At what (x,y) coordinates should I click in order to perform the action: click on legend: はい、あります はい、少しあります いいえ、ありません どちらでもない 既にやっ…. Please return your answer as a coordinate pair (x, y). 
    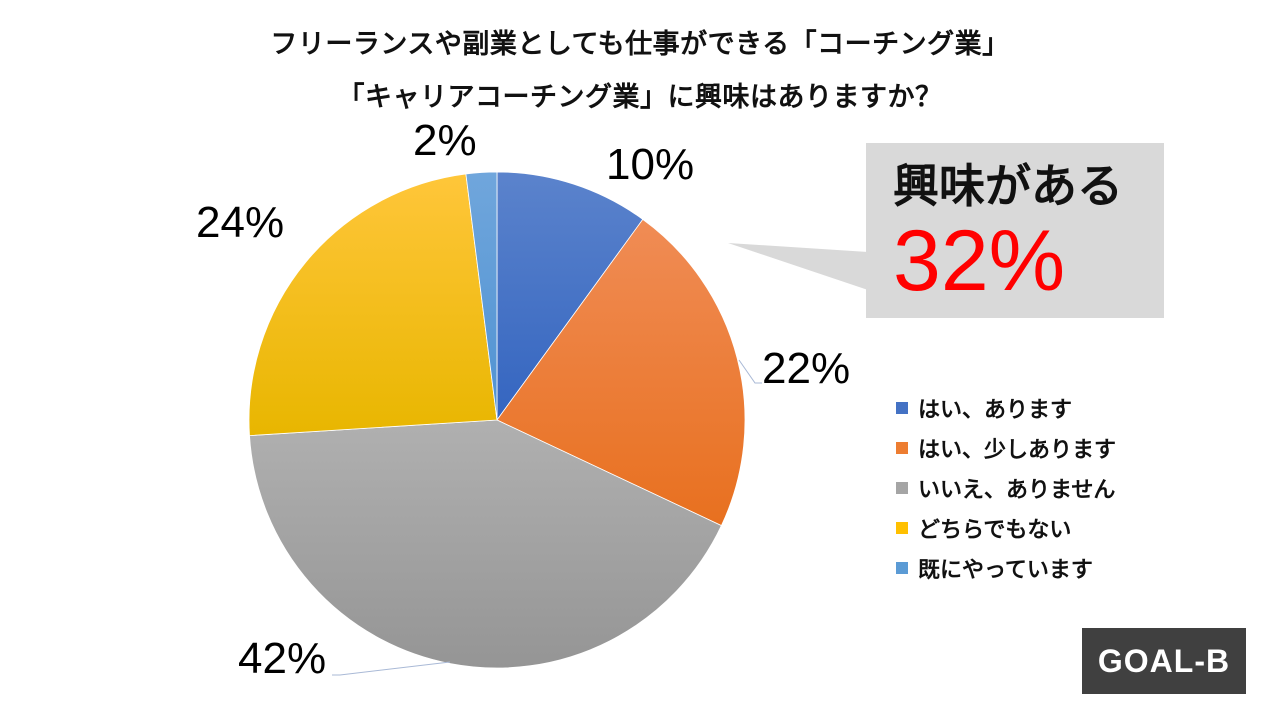
    Looking at the image, I should click on (1006, 488).